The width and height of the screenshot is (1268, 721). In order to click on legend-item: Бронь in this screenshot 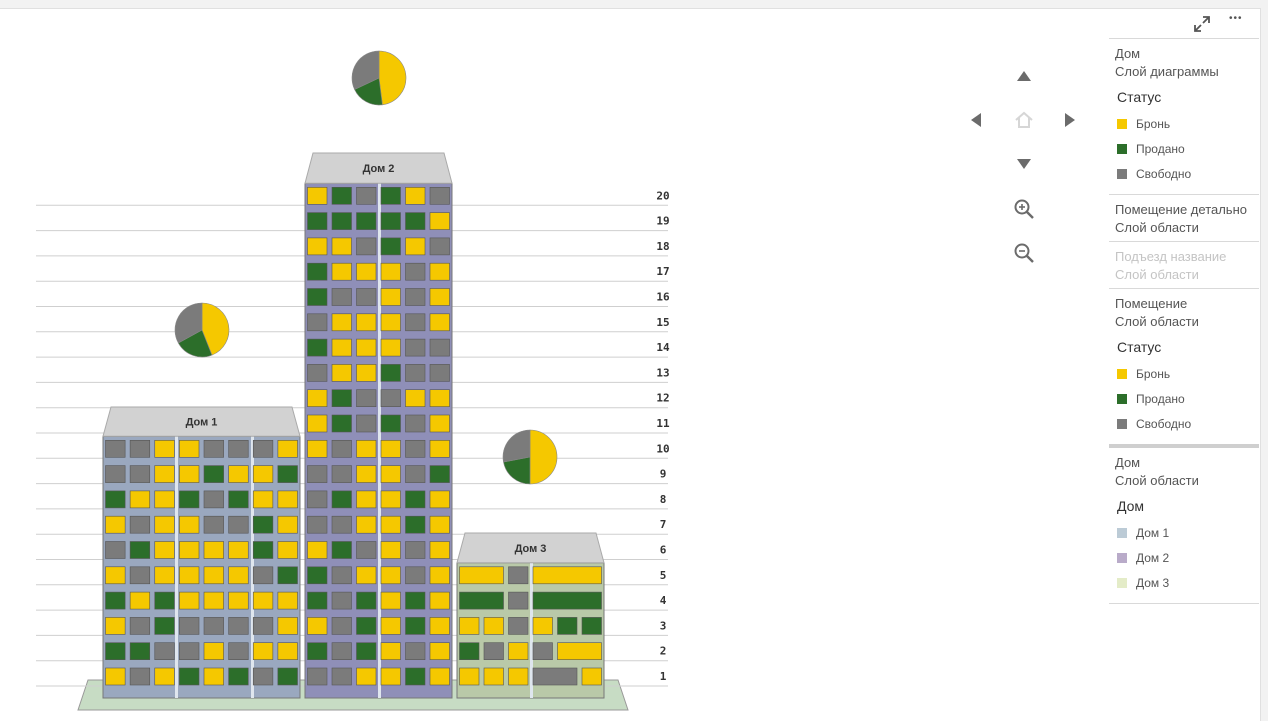, I will do `click(1187, 373)`.